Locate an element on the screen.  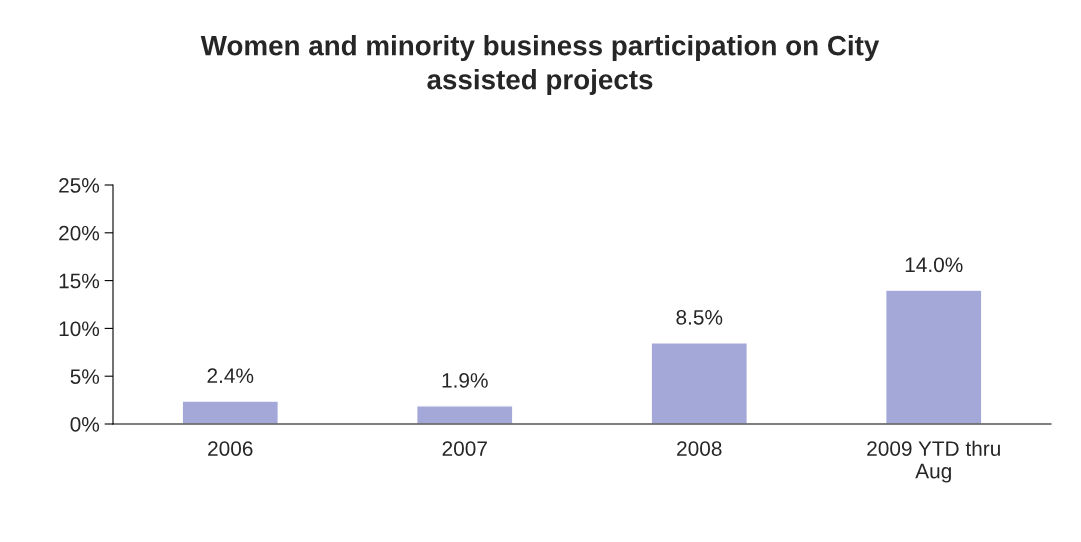
y-tick-label: 20% is located at coordinates (79, 233).